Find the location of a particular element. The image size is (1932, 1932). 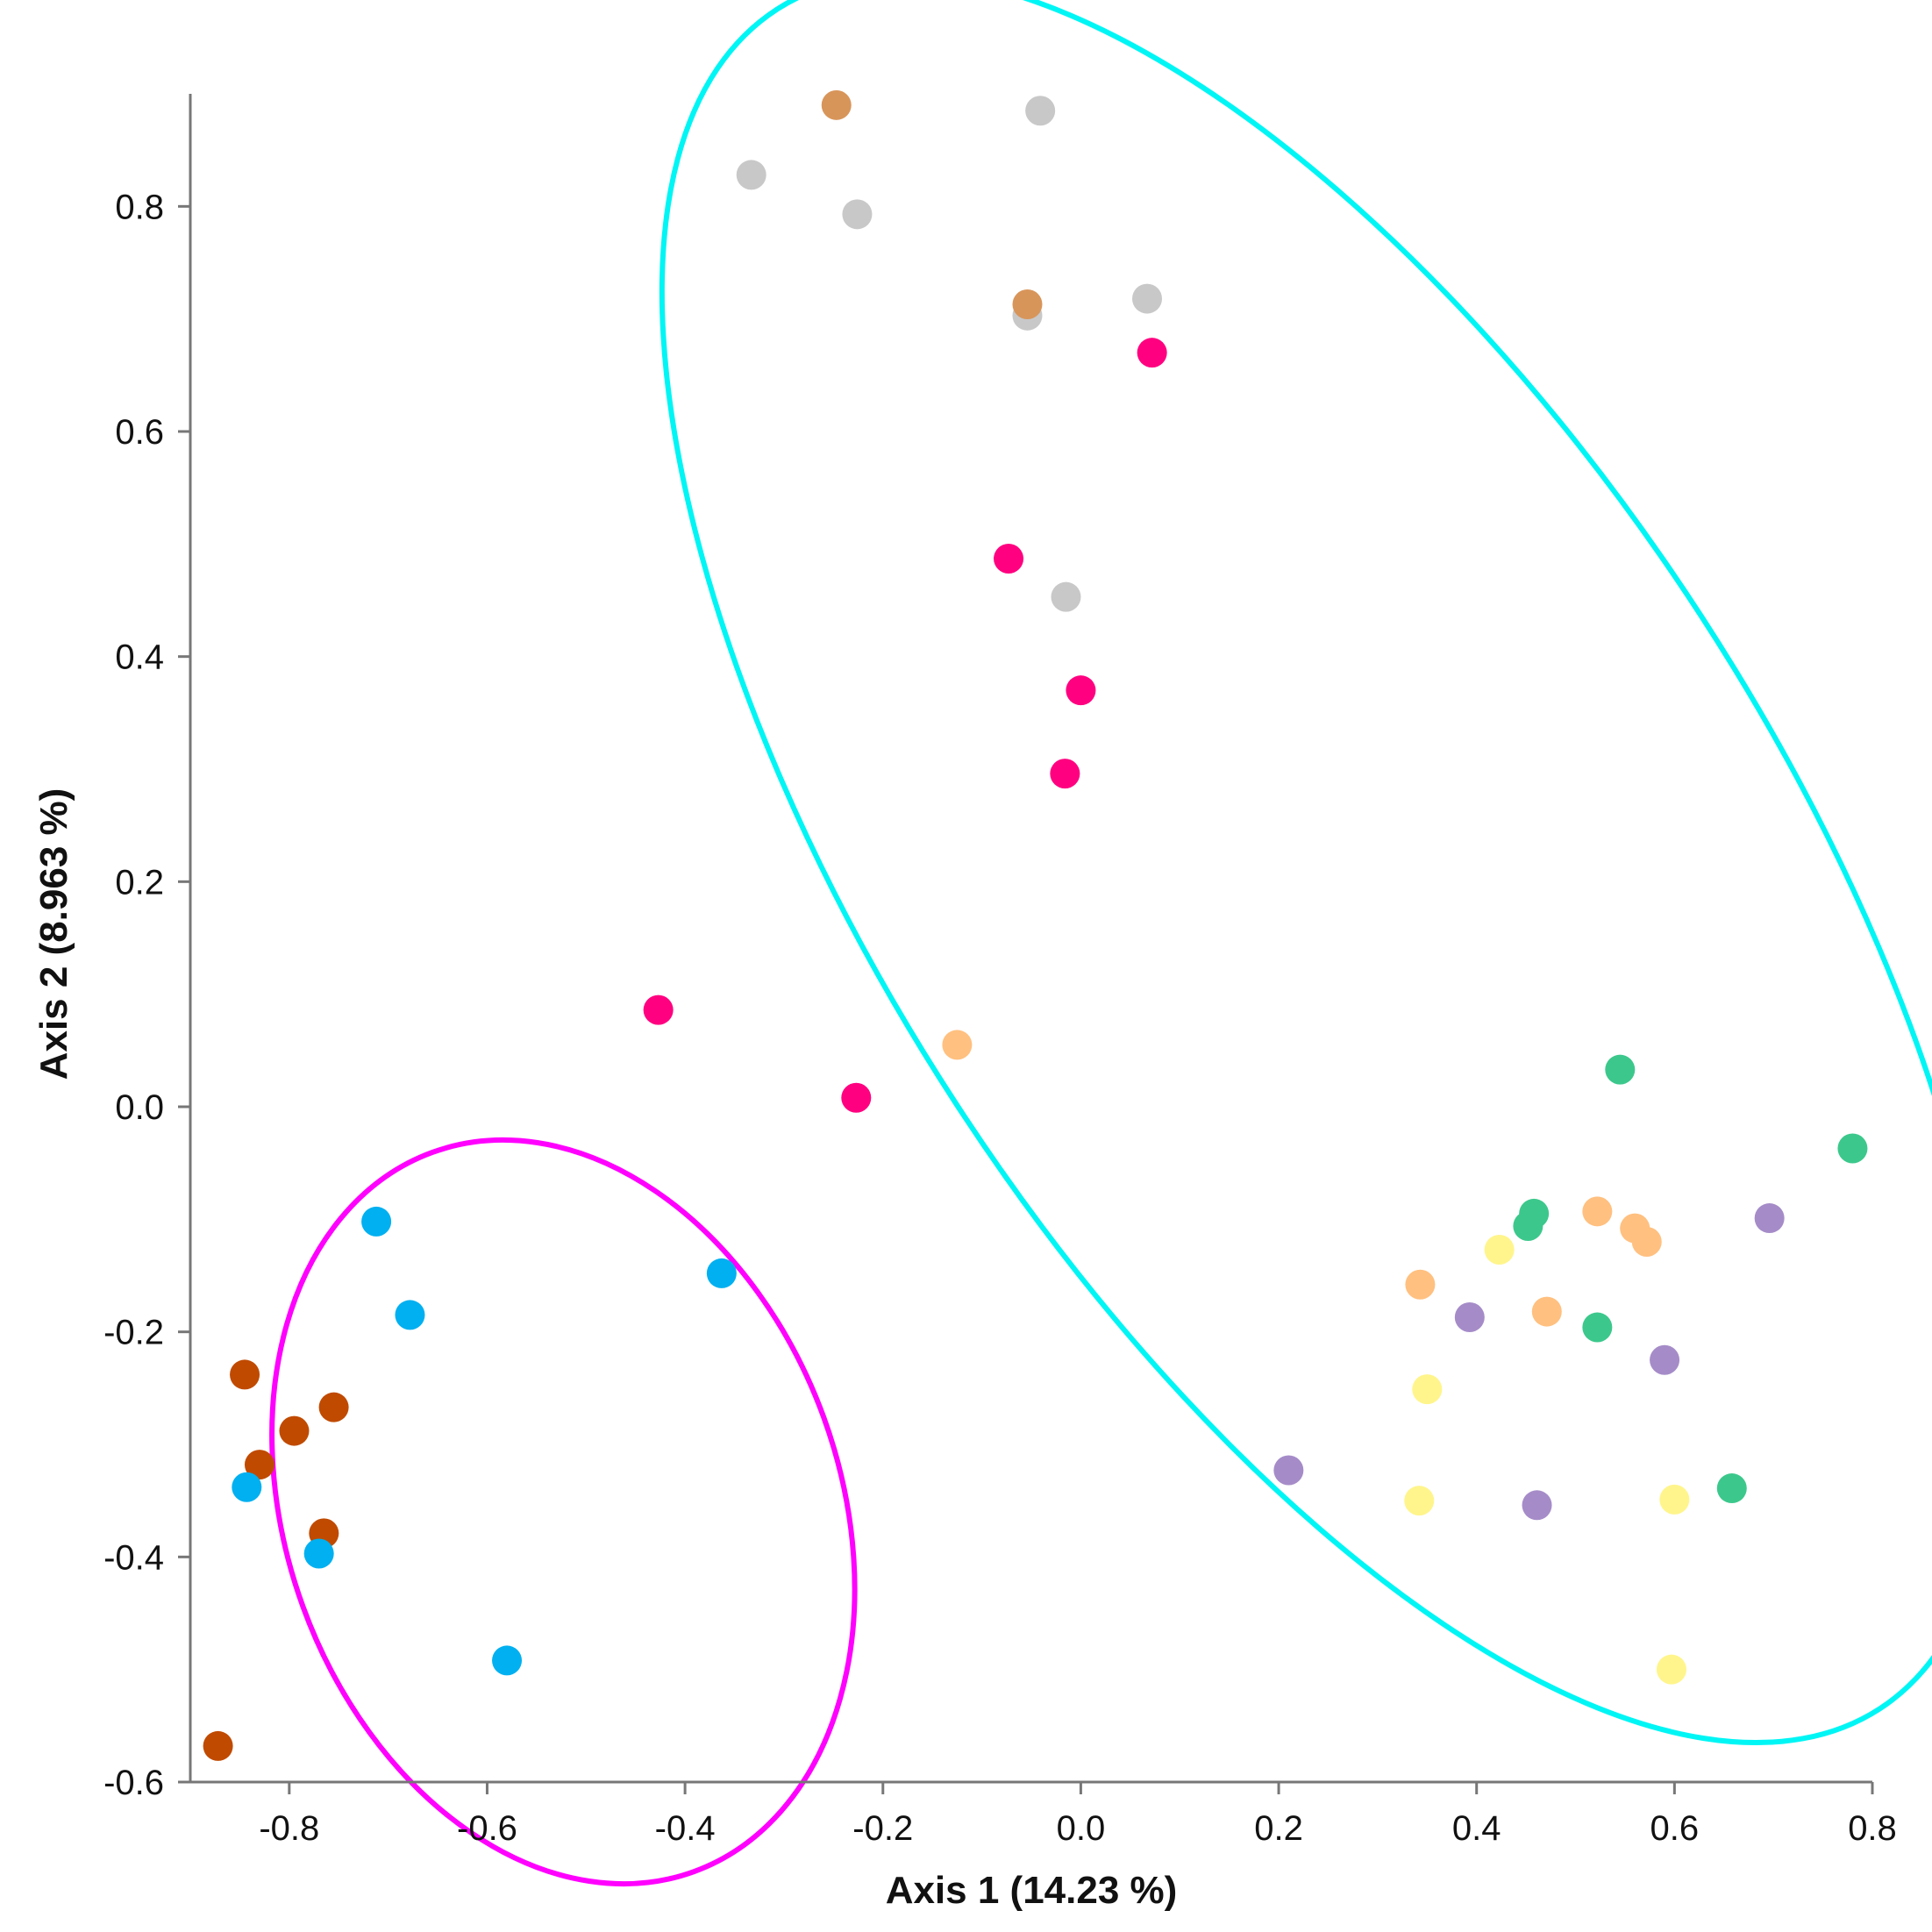

y-tick-label: -0.4 is located at coordinates (134, 1557).